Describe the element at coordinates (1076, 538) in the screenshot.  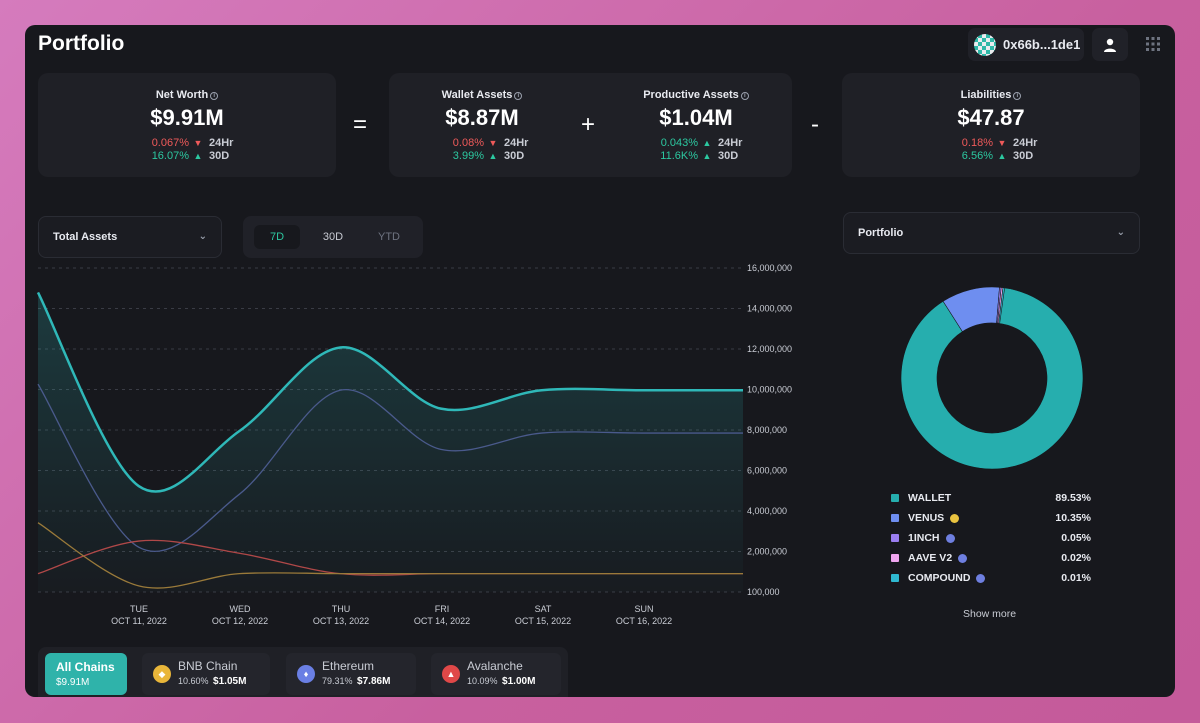
I see `legend-percent: 0.05%` at that location.